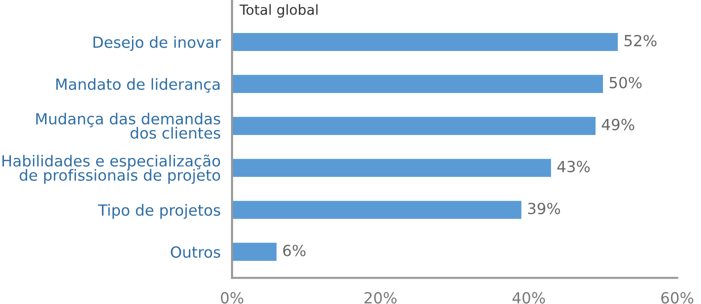 The image size is (701, 304). What do you see at coordinates (138, 85) in the screenshot?
I see `y-tick-label: Mandato de liderança` at bounding box center [138, 85].